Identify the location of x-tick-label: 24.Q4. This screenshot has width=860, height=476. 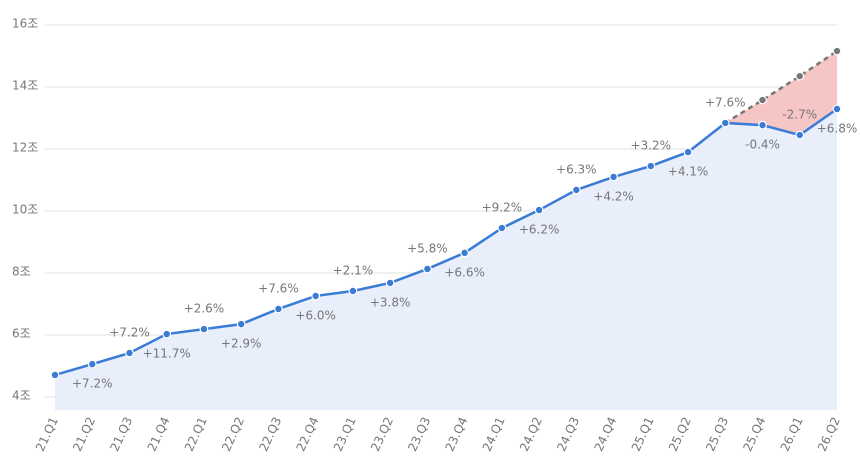
(605, 434).